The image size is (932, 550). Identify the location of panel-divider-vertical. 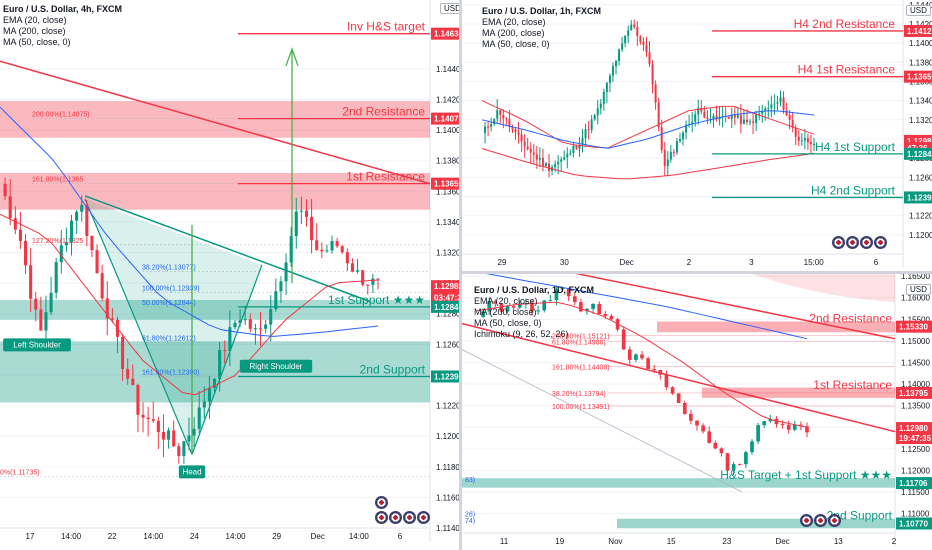
(460, 275).